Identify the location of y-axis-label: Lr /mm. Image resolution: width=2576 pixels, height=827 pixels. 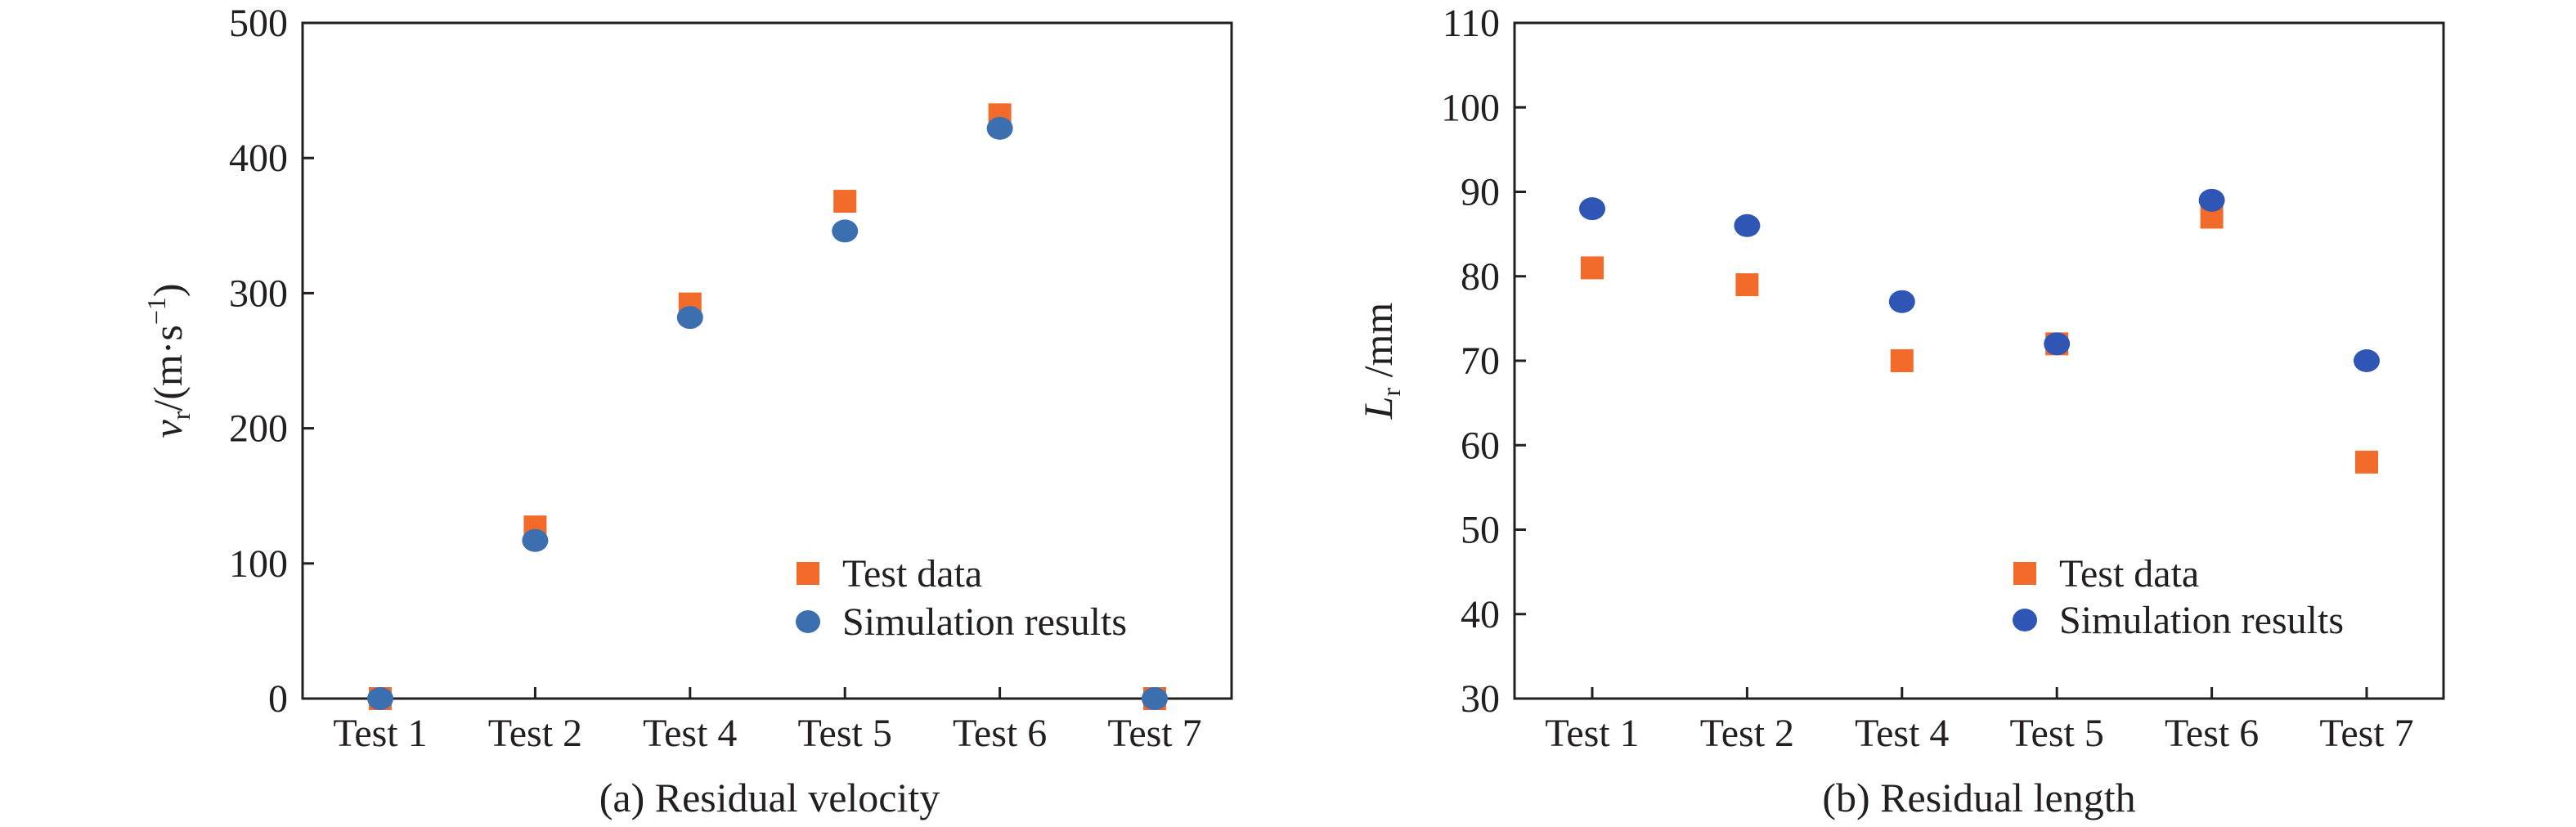
(1380, 361).